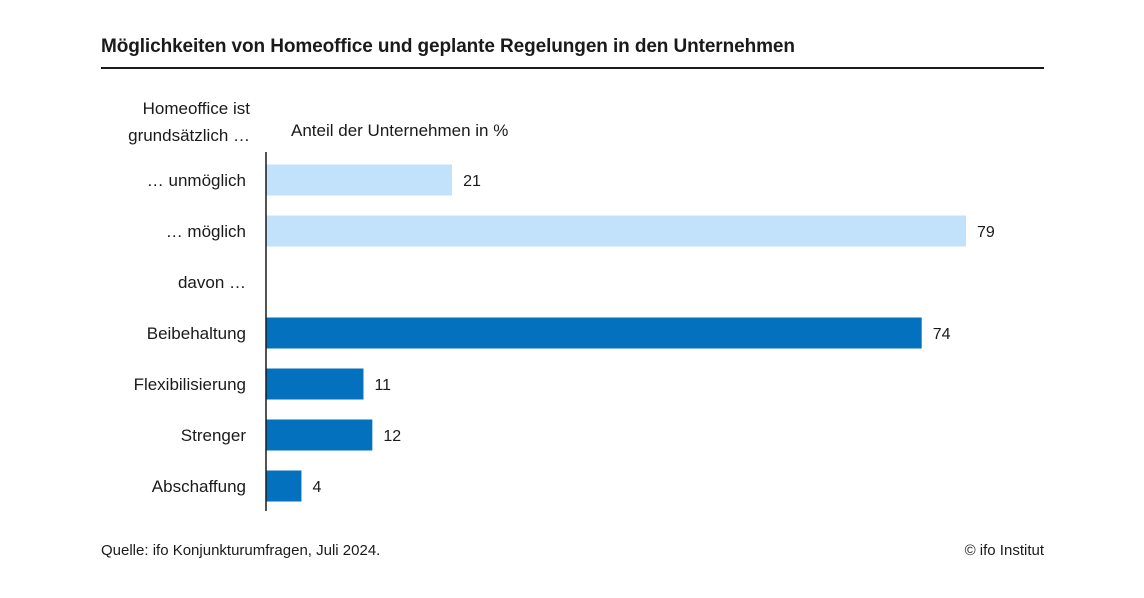 The image size is (1144, 598). What do you see at coordinates (986, 232) in the screenshot?
I see `value-label: 79` at bounding box center [986, 232].